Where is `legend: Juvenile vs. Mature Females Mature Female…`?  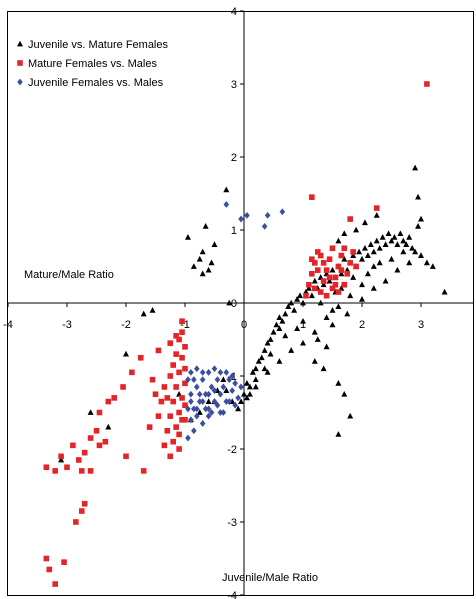
legend: Juvenile vs. Mature Females Mature Female… is located at coordinates (92, 64).